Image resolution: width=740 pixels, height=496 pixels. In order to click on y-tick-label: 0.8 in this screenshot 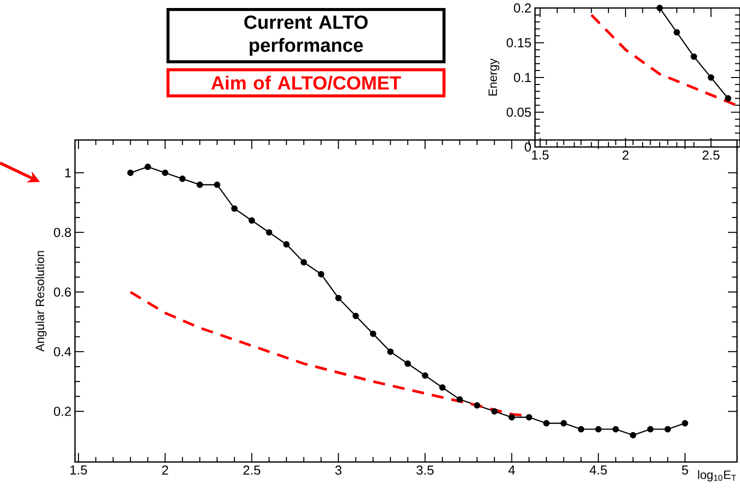, I will do `click(62, 233)`.